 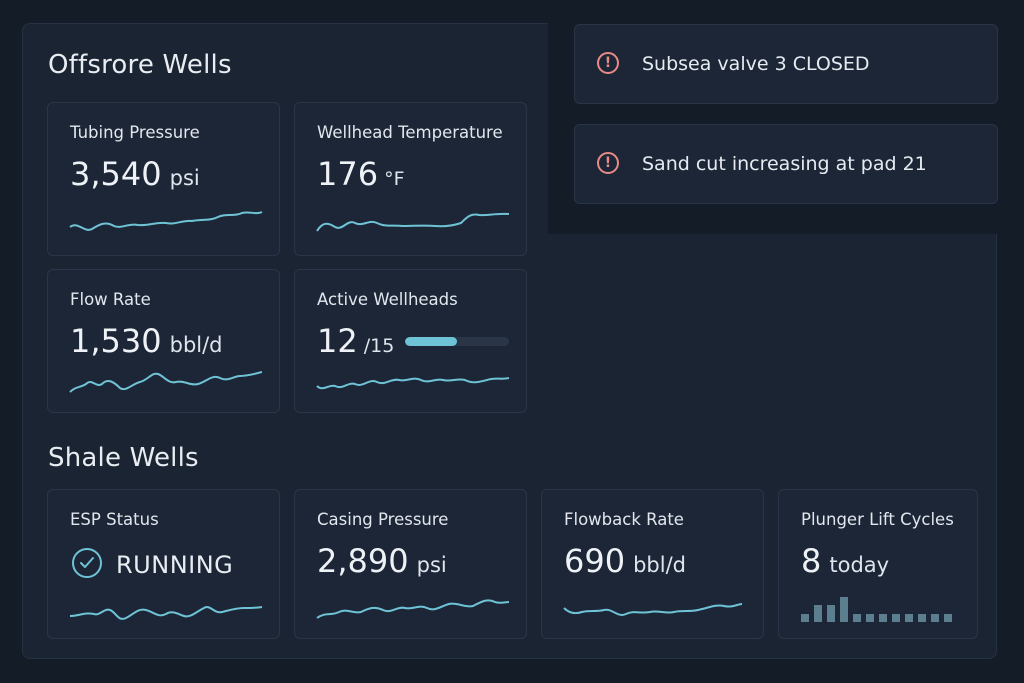 I want to click on value-row: 8 today, so click(x=845, y=561).